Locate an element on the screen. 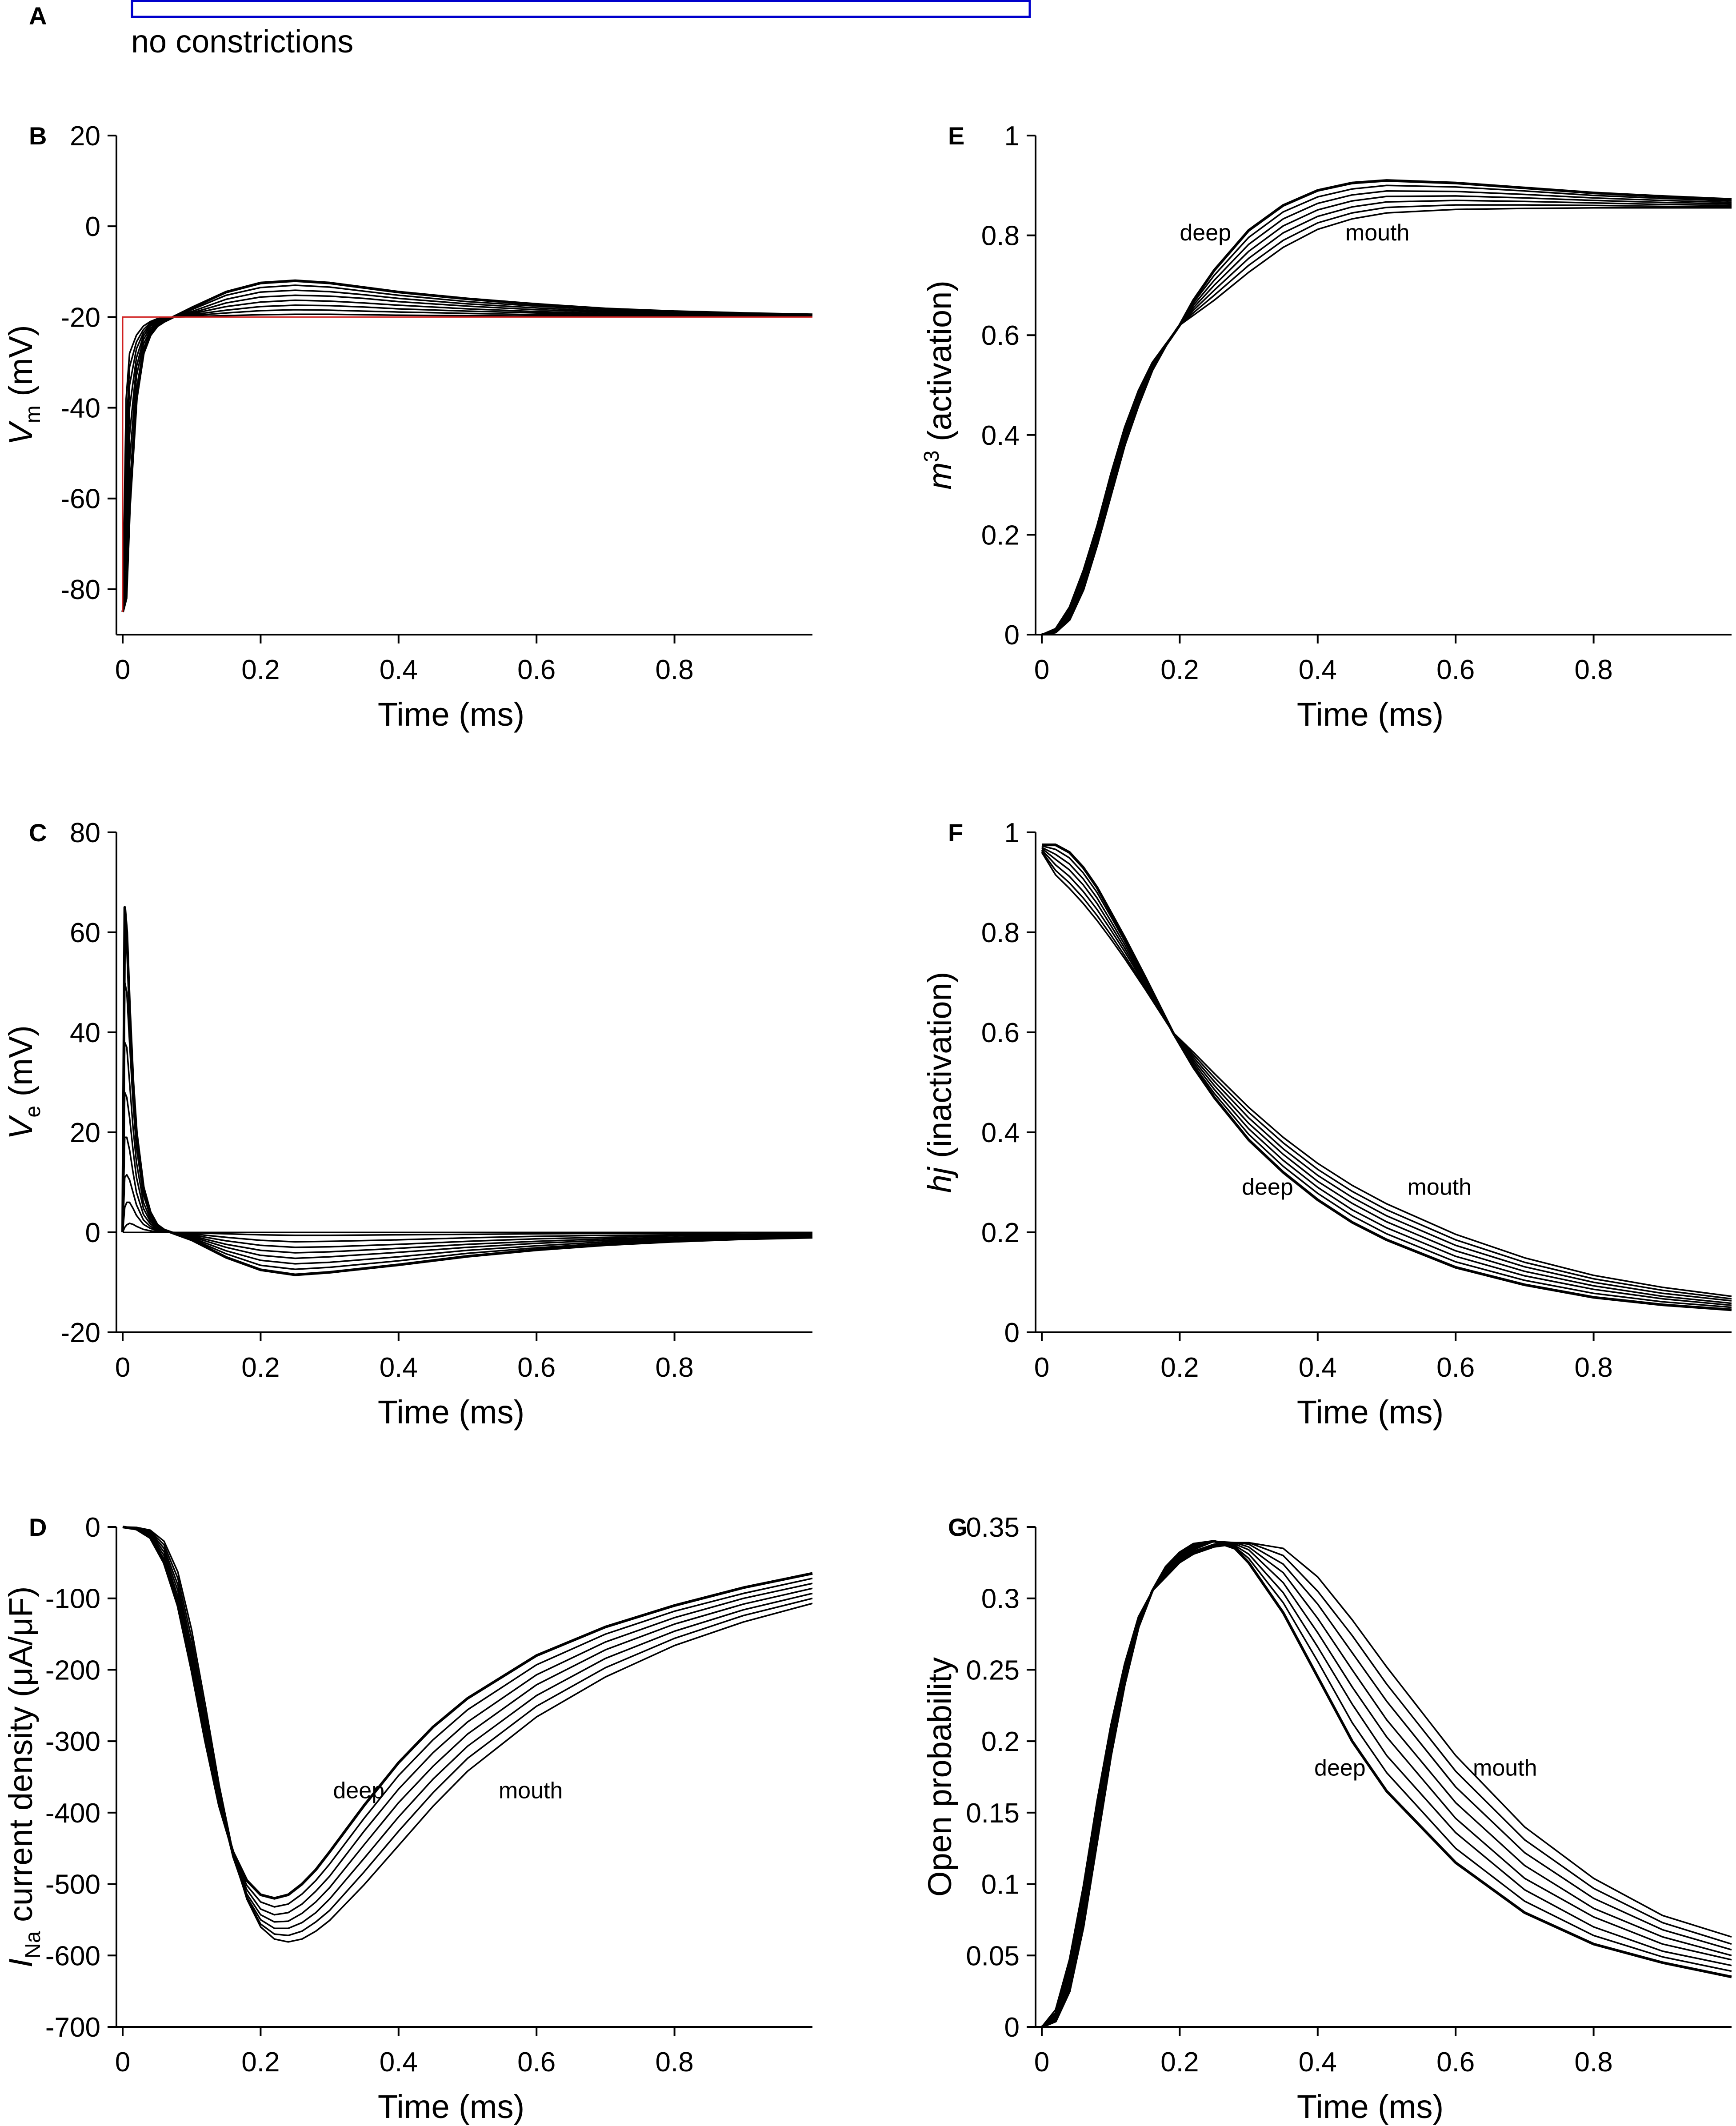 The width and height of the screenshot is (1736, 2126). y-tick-label: -200 is located at coordinates (72, 1670).